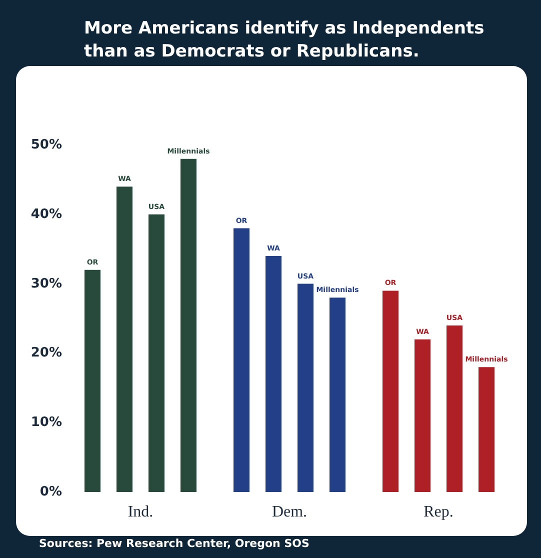  I want to click on y-tick-label: 50%, so click(46, 145).